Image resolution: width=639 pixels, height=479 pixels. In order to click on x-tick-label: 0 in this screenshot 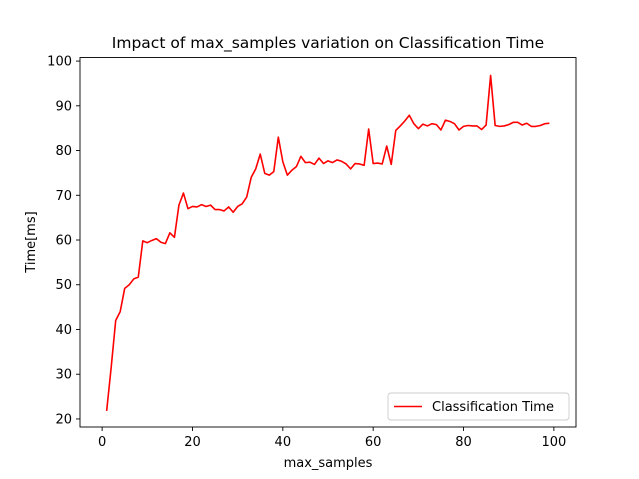, I will do `click(102, 442)`.